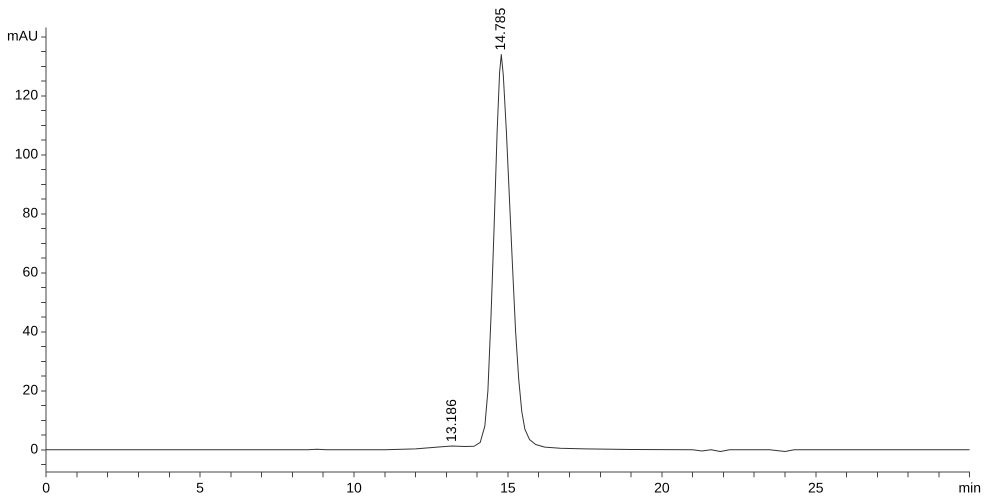 This screenshot has height=504, width=984. Describe the element at coordinates (662, 487) in the screenshot. I see `x-tick-label: 20` at that location.